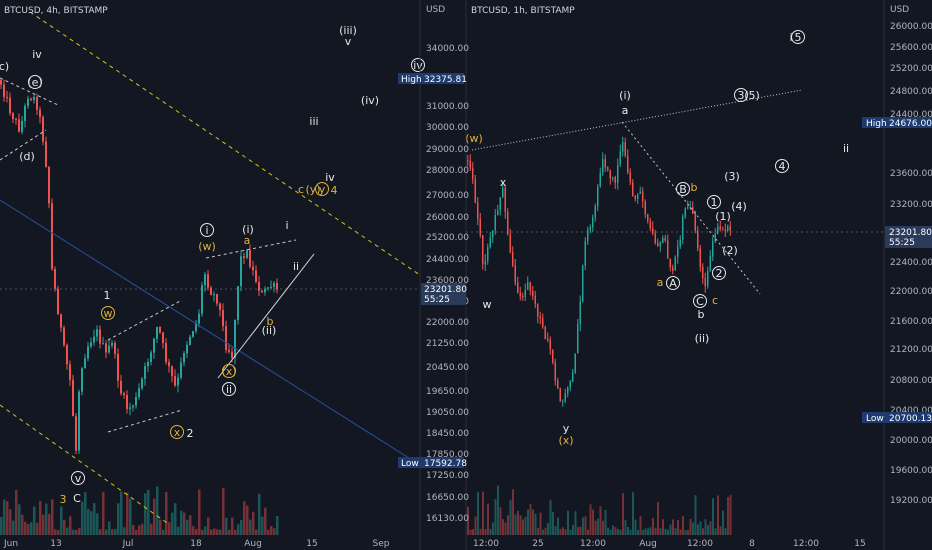 The height and width of the screenshot is (550, 932). I want to click on left-y-tick: 29000.00, so click(447, 150).